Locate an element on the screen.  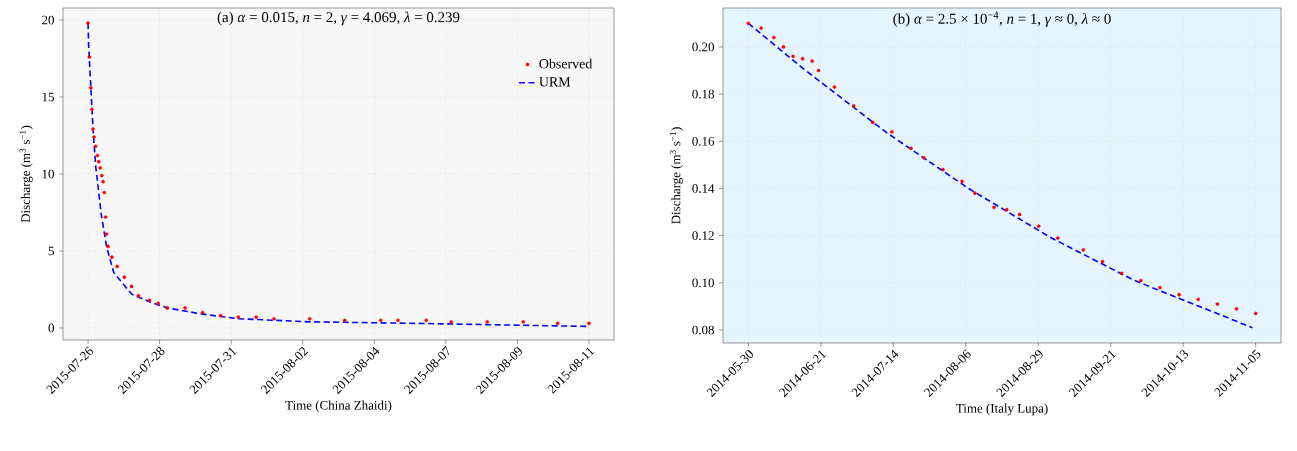
y-tick-label: 20 is located at coordinates (48, 20).